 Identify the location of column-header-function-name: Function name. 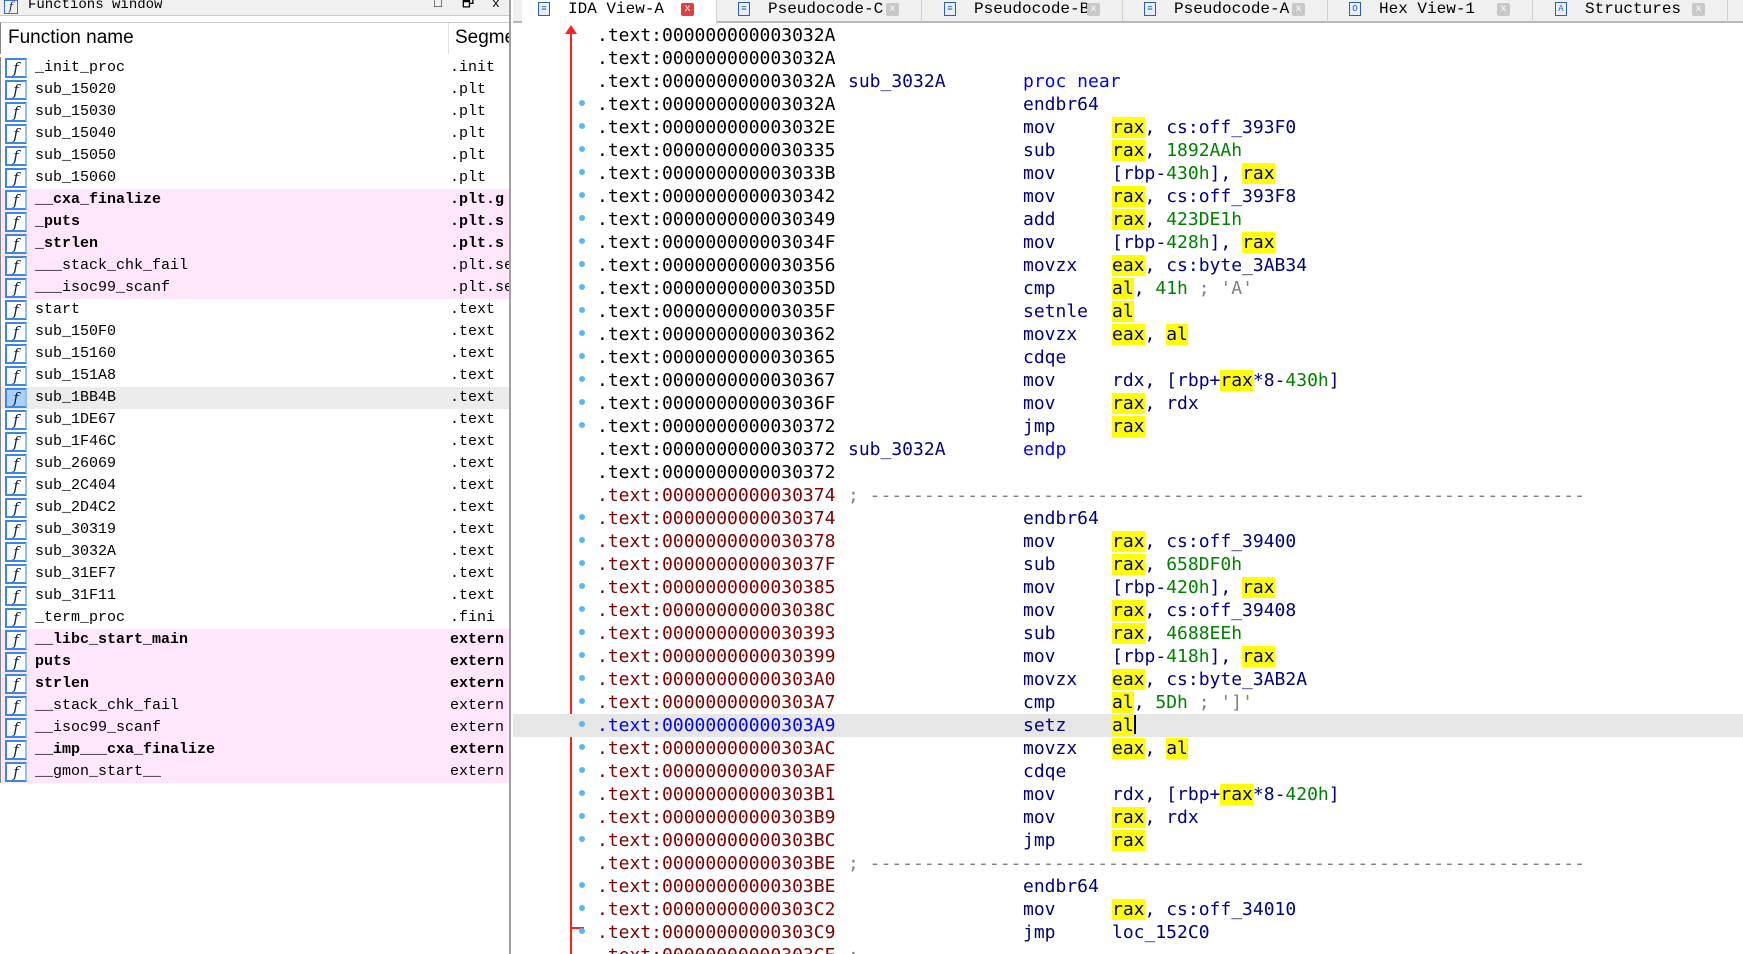
(71, 37).